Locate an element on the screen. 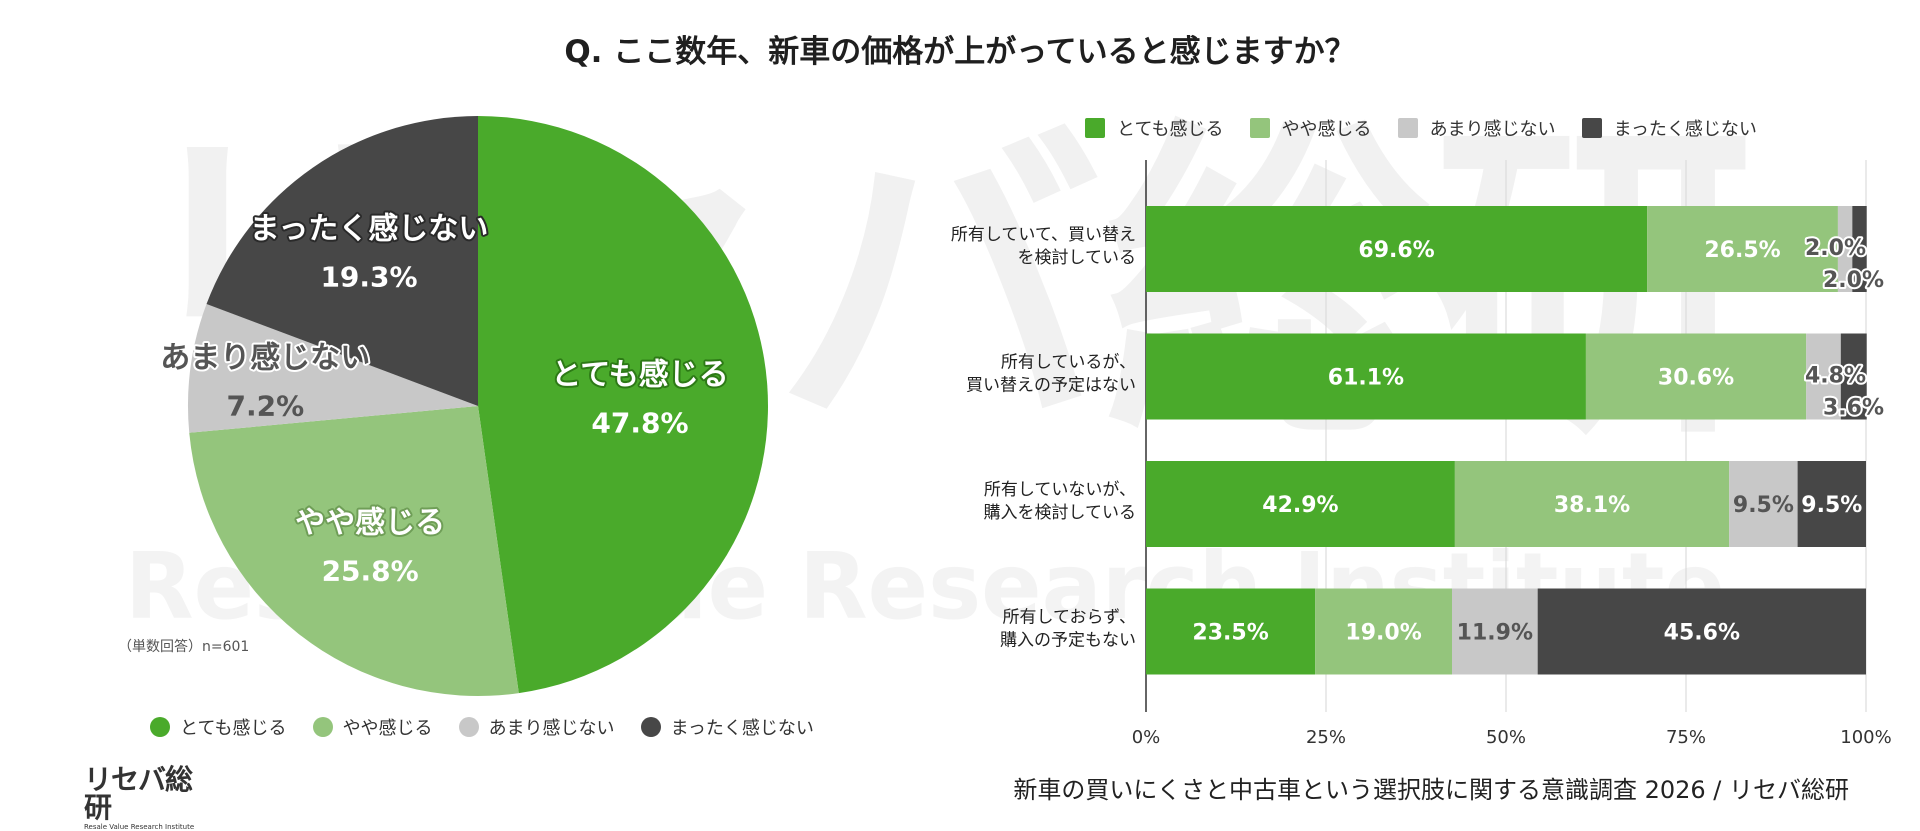 This screenshot has height=831, width=1920. bar-row-1: 所有していて、買い替えを検討している 69.6% 26.5% 2.0% 2.0% is located at coordinates (1418, 250).